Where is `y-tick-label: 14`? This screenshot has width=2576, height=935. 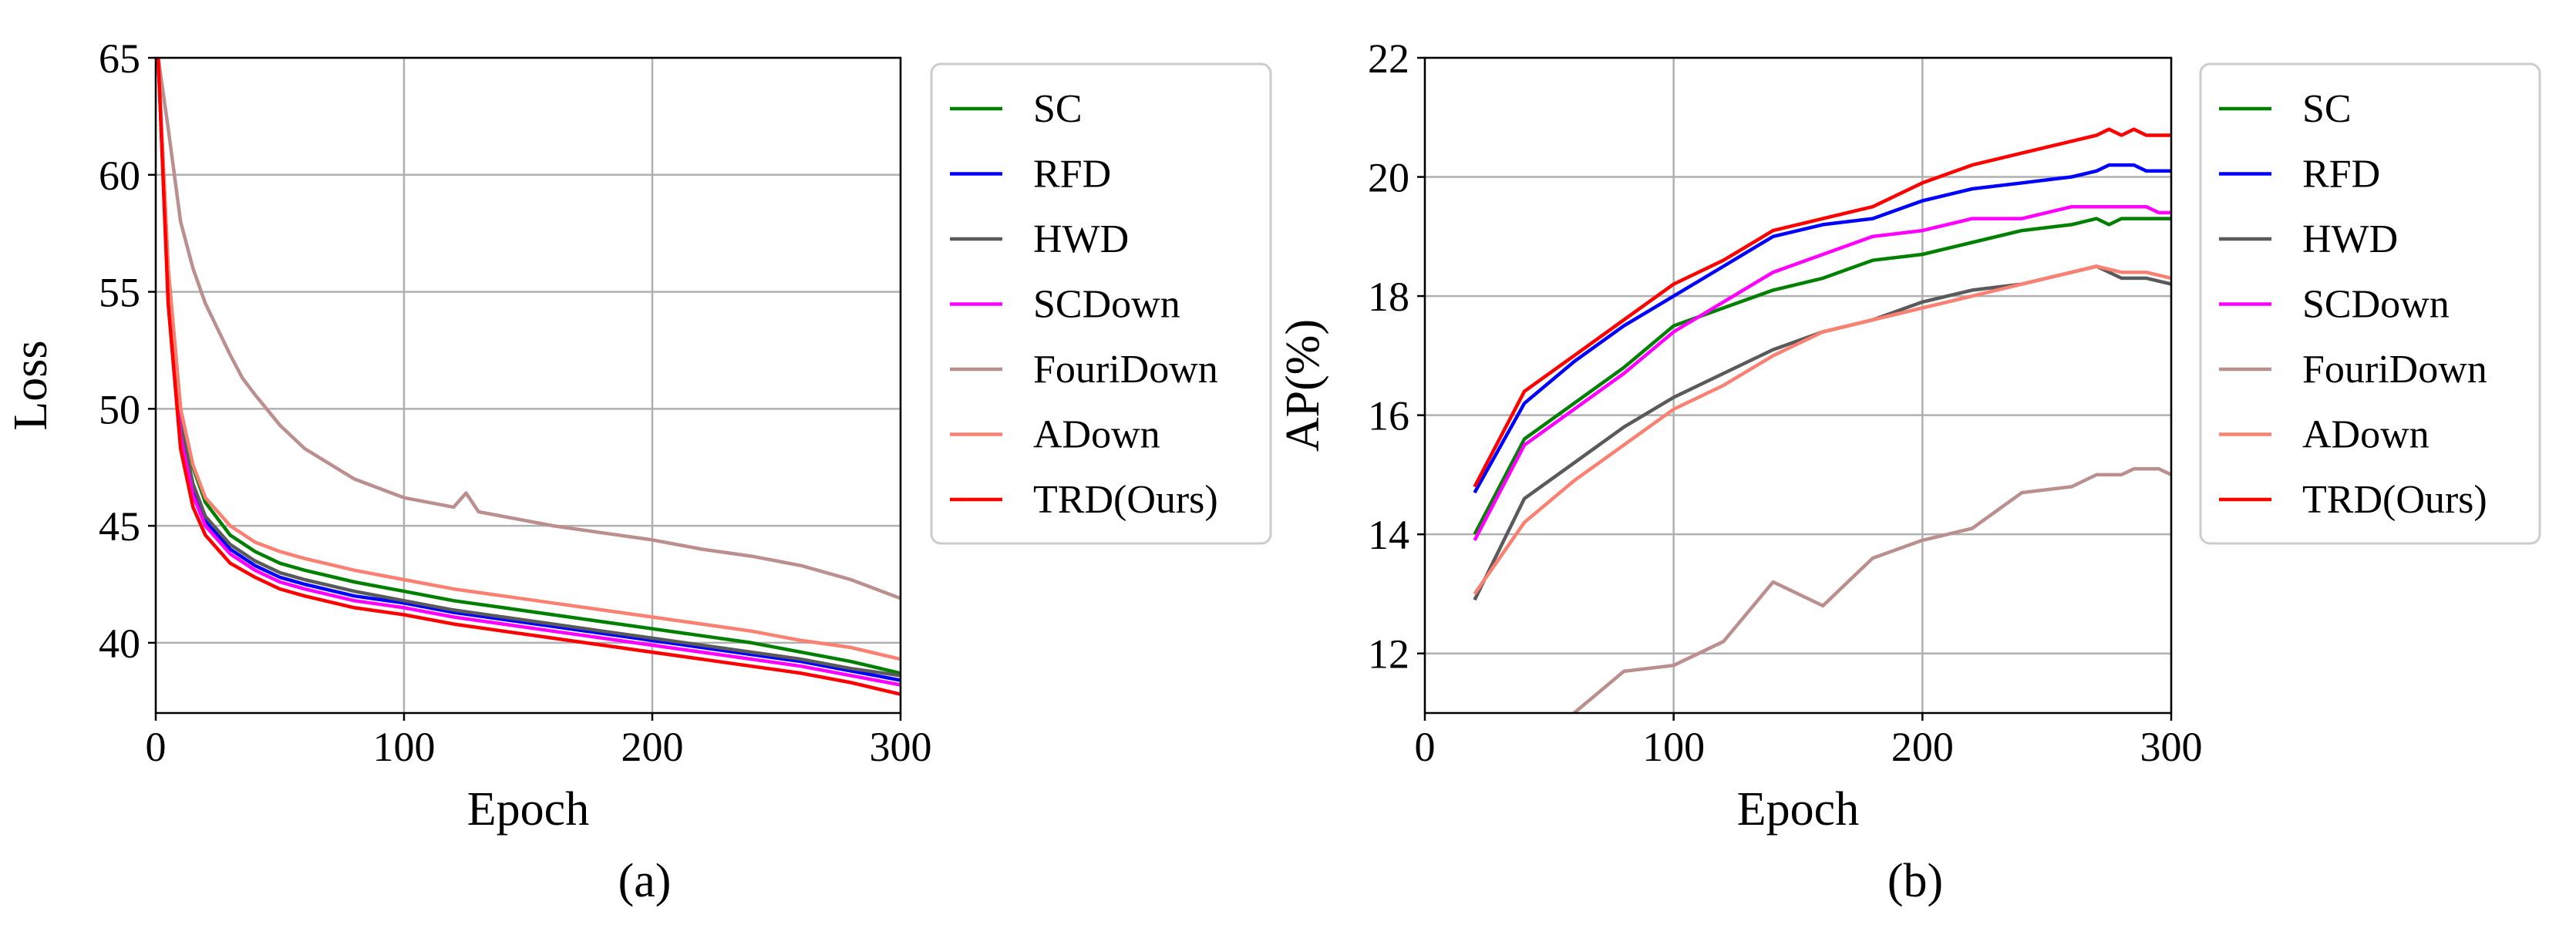
y-tick-label: 14 is located at coordinates (1388, 535).